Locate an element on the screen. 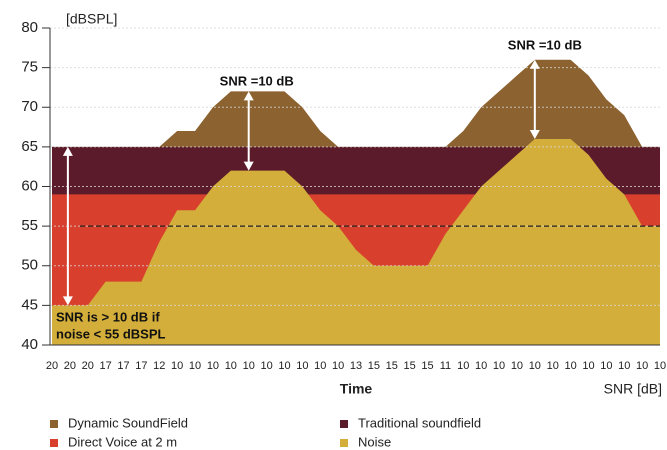 This screenshot has width=667, height=450. legend-label: Direct Voice at 2 m is located at coordinates (122, 441).